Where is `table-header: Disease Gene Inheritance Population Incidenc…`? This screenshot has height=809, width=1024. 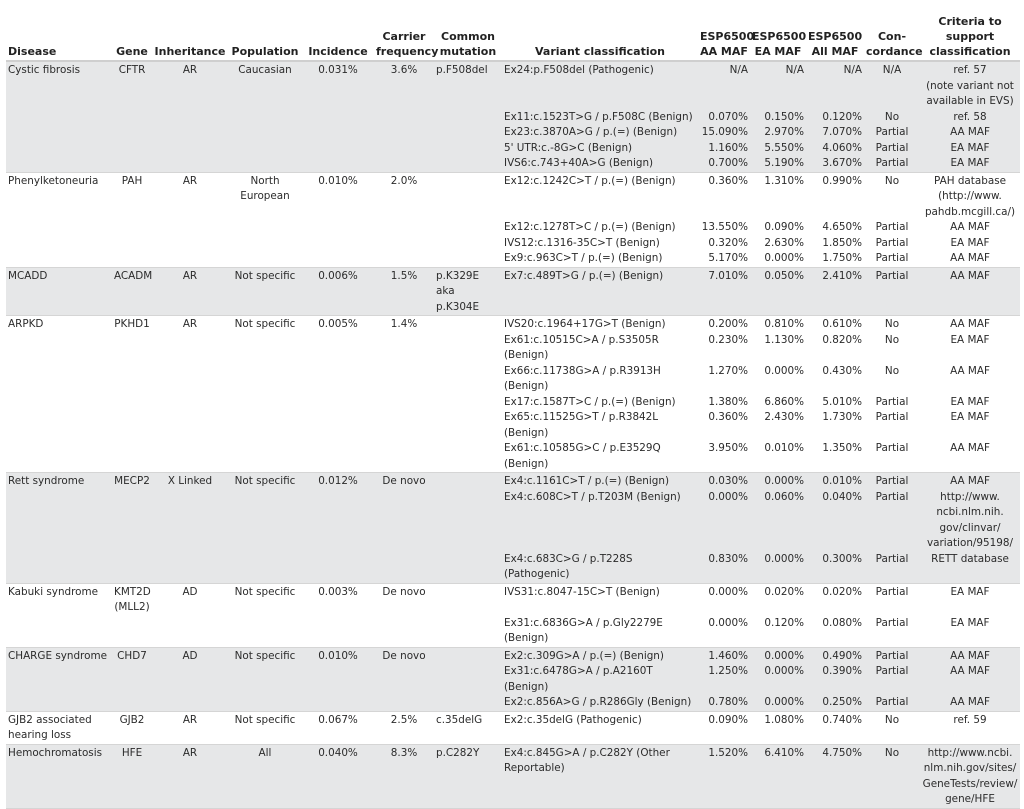
table-header: Disease Gene Inheritance Population Incidenc… is located at coordinates (513, 38).